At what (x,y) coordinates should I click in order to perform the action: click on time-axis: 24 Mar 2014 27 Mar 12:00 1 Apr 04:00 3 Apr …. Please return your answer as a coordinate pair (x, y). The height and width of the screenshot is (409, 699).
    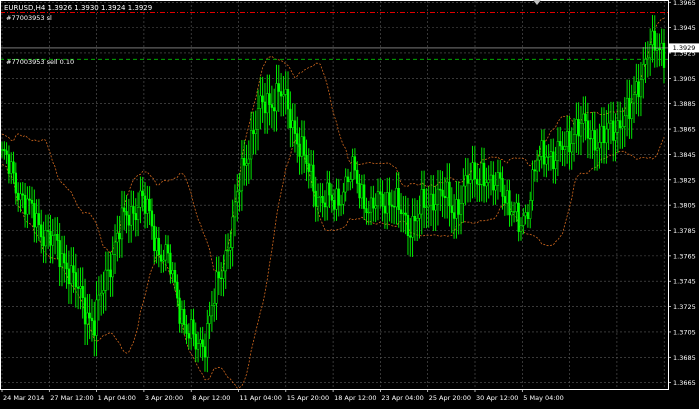
    Looking at the image, I should click on (282, 395).